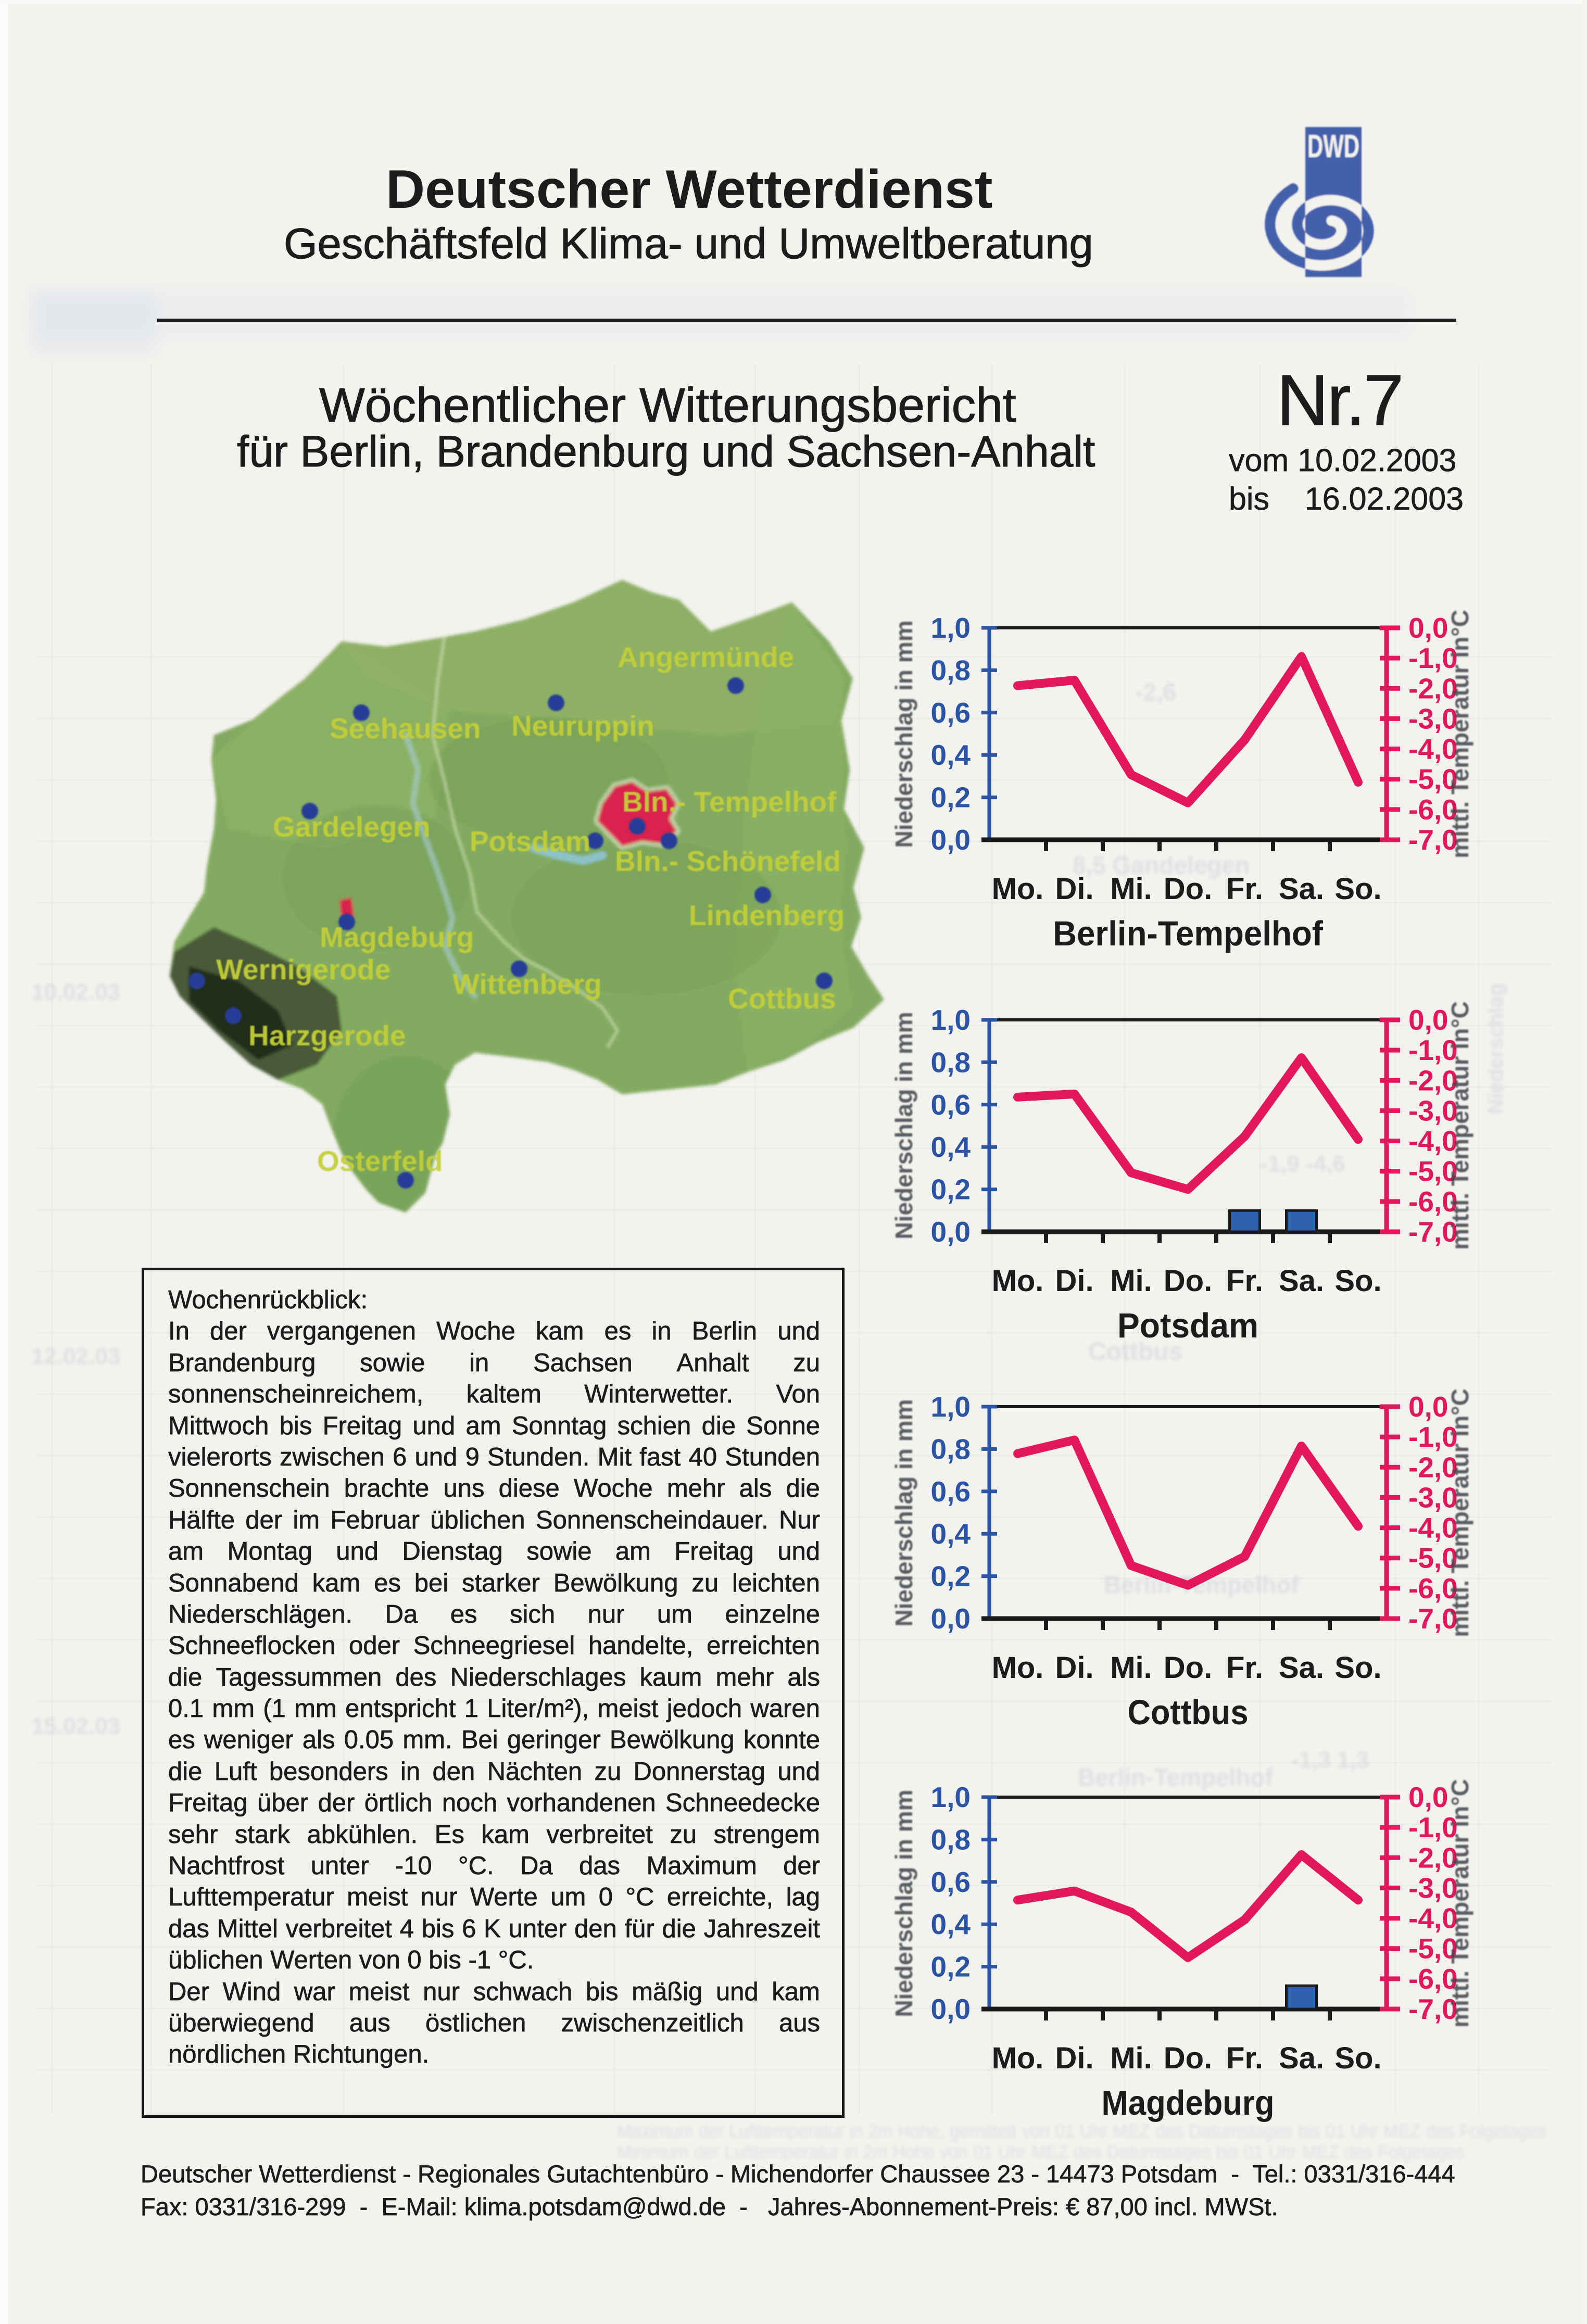 The width and height of the screenshot is (1587, 2324). I want to click on svg-text: Gardelegen, so click(352, 827).